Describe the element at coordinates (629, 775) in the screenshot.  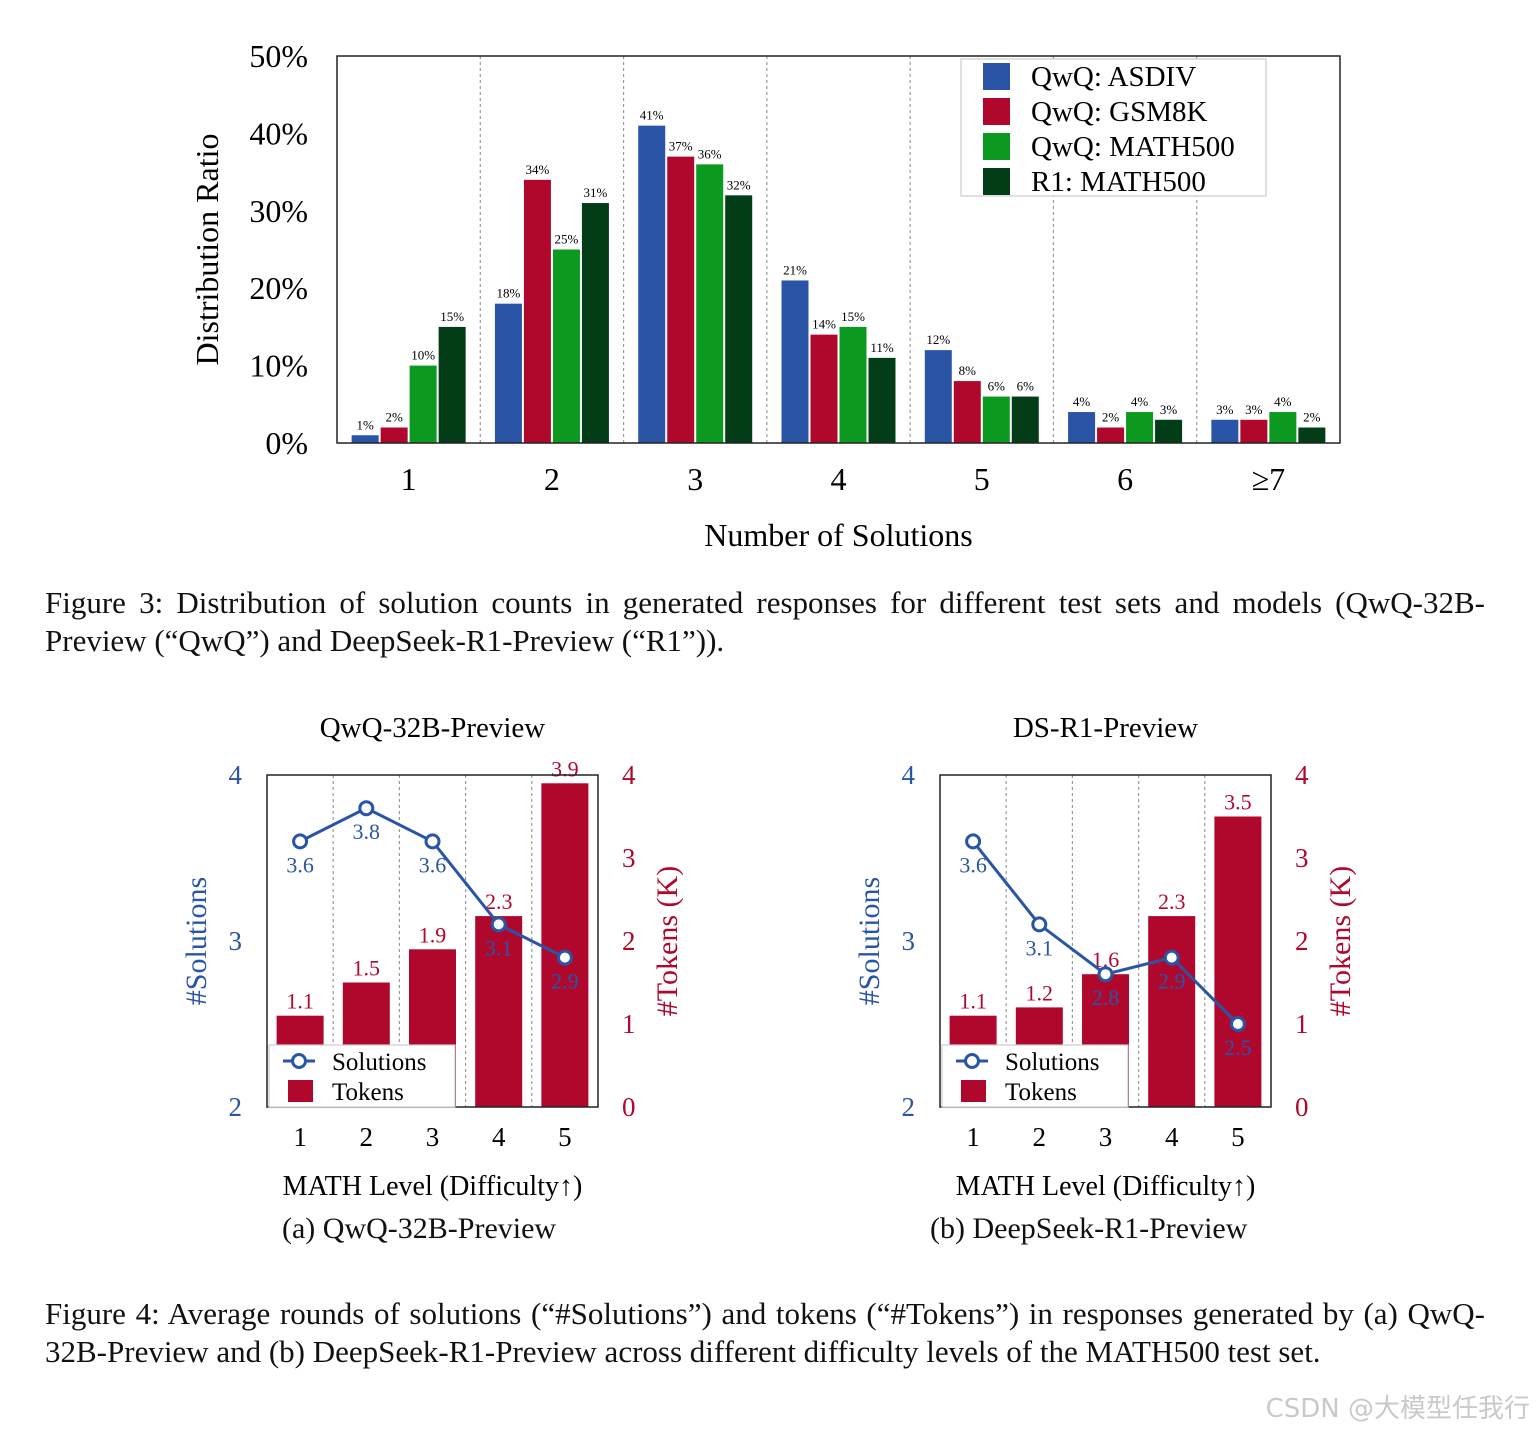
I see `right-y-tick-label: 4` at that location.